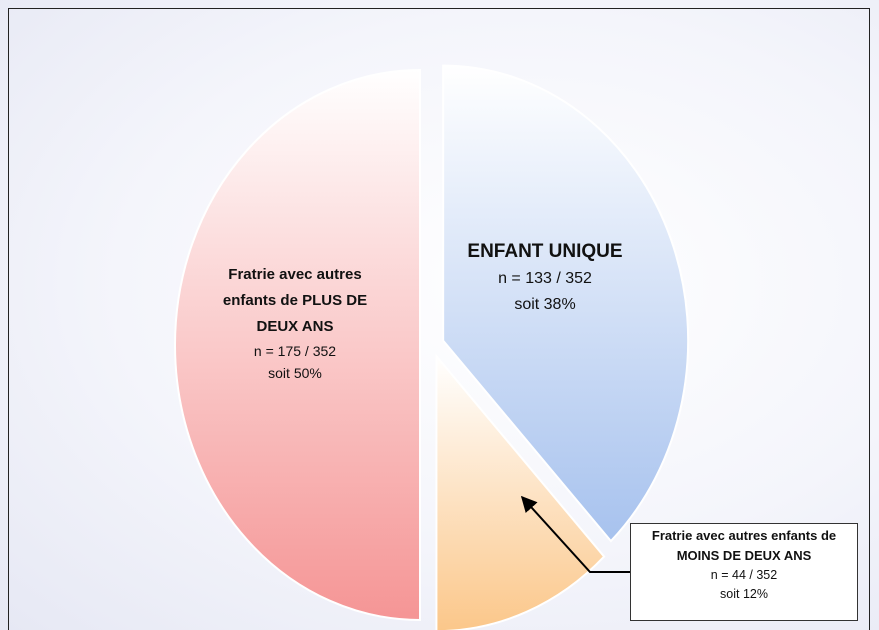 This screenshot has height=630, width=879. What do you see at coordinates (545, 251) in the screenshot?
I see `slice-name: ENFANT UNIQUE` at bounding box center [545, 251].